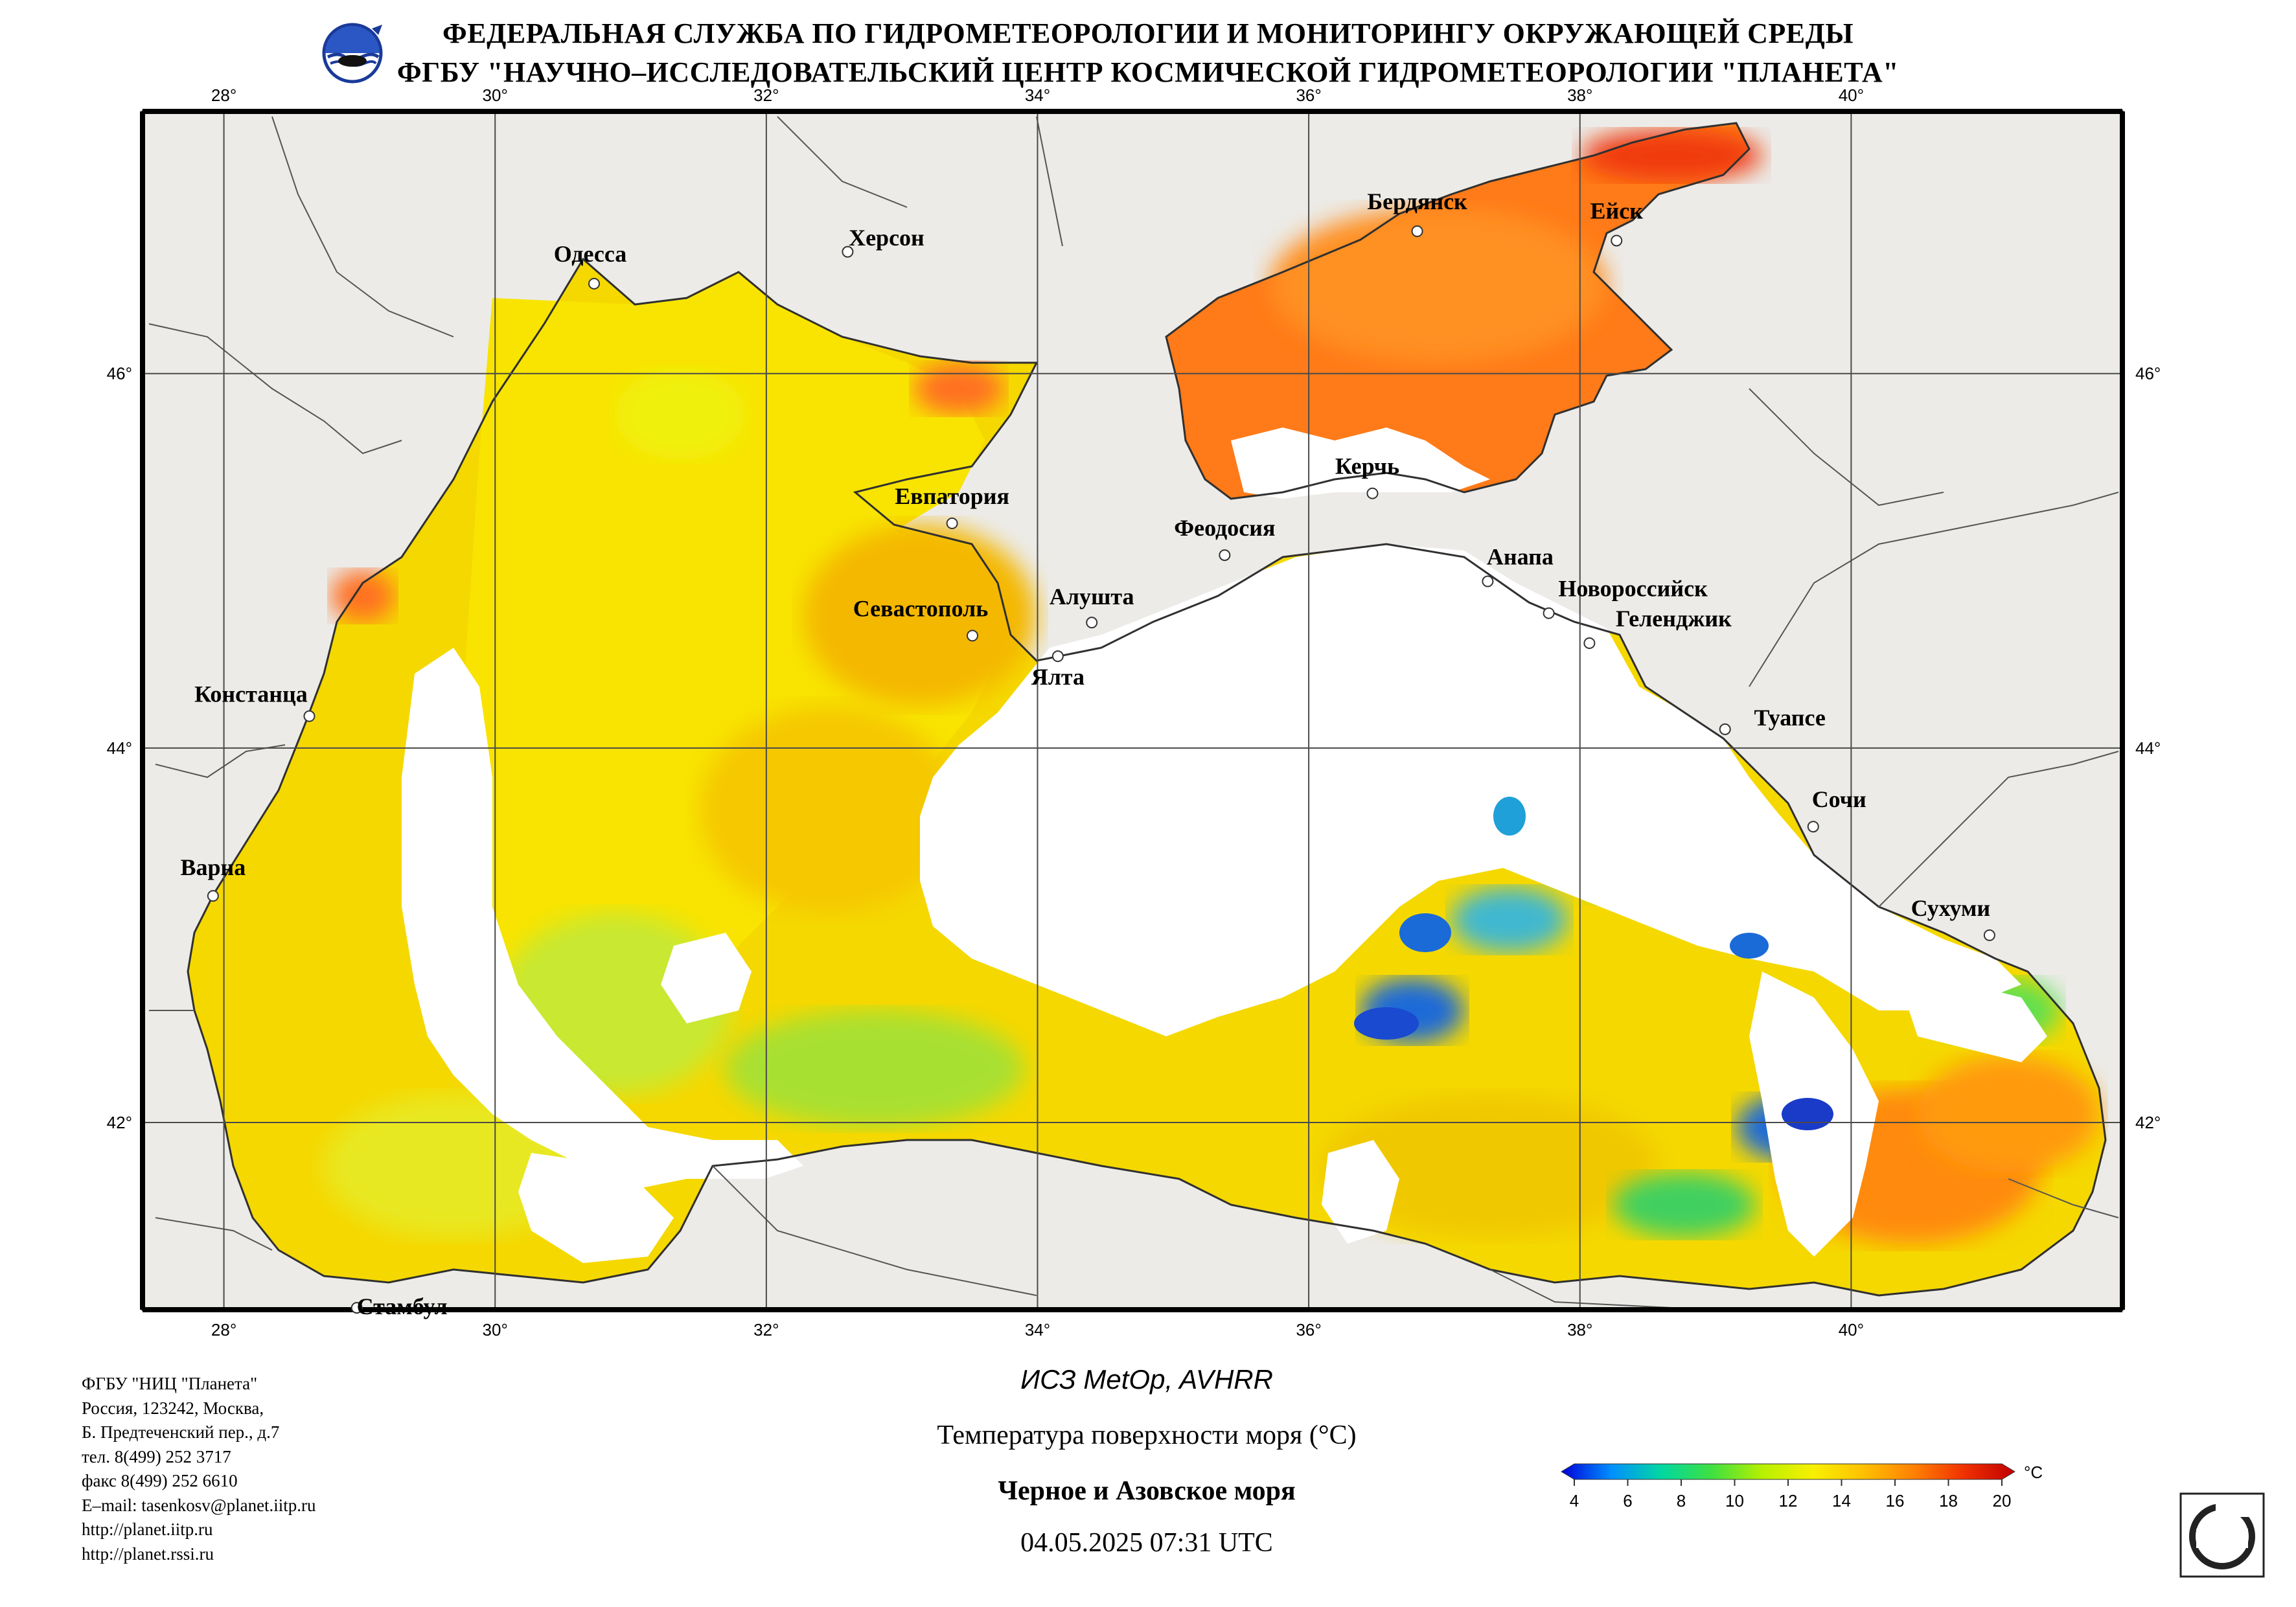  What do you see at coordinates (170, 1383) in the screenshot?
I see `info-org: ФГБУ "НИЦ "Планета"` at bounding box center [170, 1383].